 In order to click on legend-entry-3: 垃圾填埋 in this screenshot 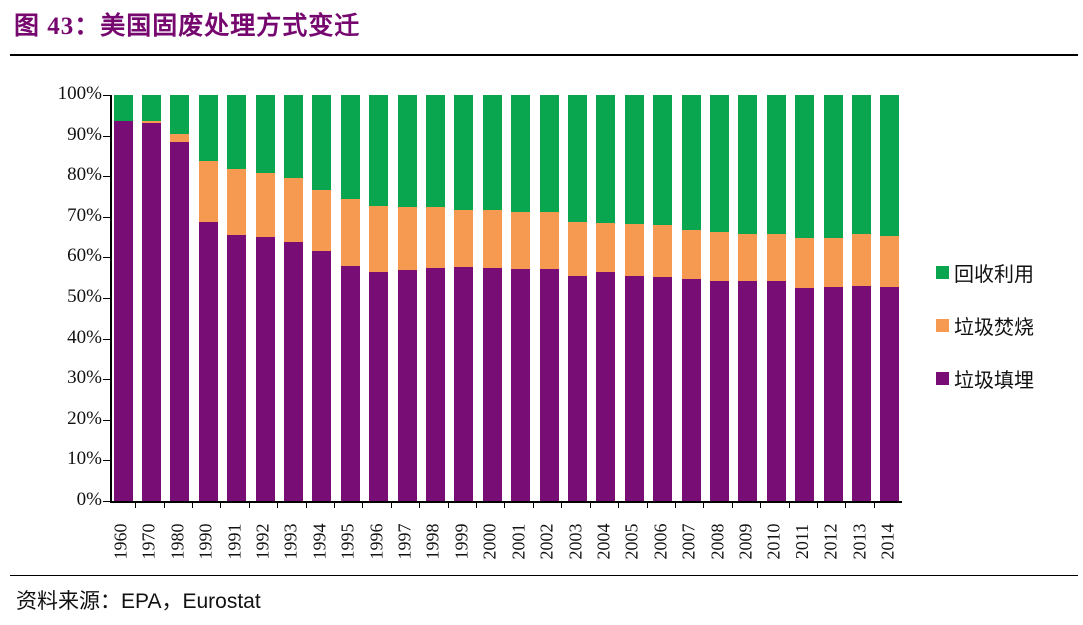, I will do `click(985, 378)`.